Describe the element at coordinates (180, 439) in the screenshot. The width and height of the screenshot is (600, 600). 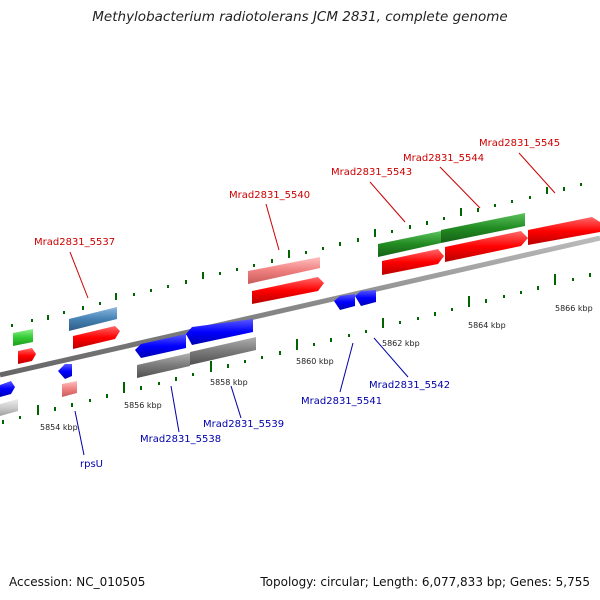
I see `gene-label-bottom: Mrad2831_5538` at that location.